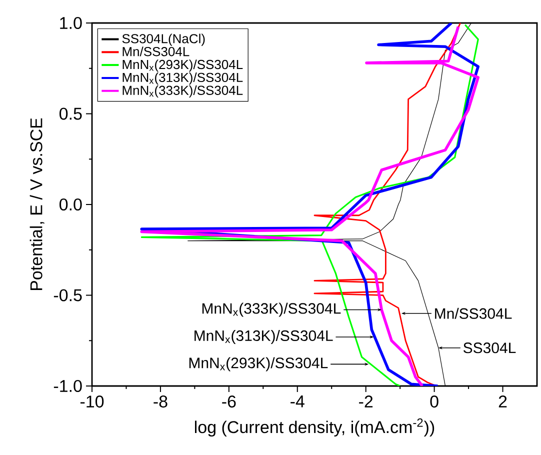 The width and height of the screenshot is (541, 455). What do you see at coordinates (161, 402) in the screenshot?
I see `x-tick-label: -8` at bounding box center [161, 402].